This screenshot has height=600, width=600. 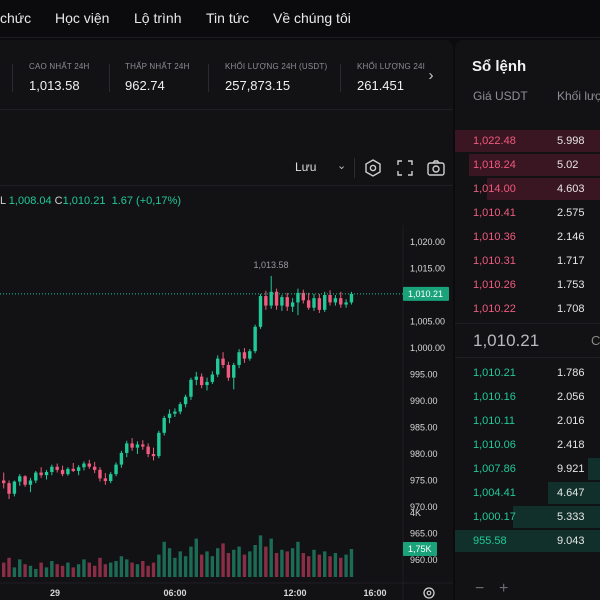 I want to click on x-tick-label: 16:00, so click(x=374, y=593).